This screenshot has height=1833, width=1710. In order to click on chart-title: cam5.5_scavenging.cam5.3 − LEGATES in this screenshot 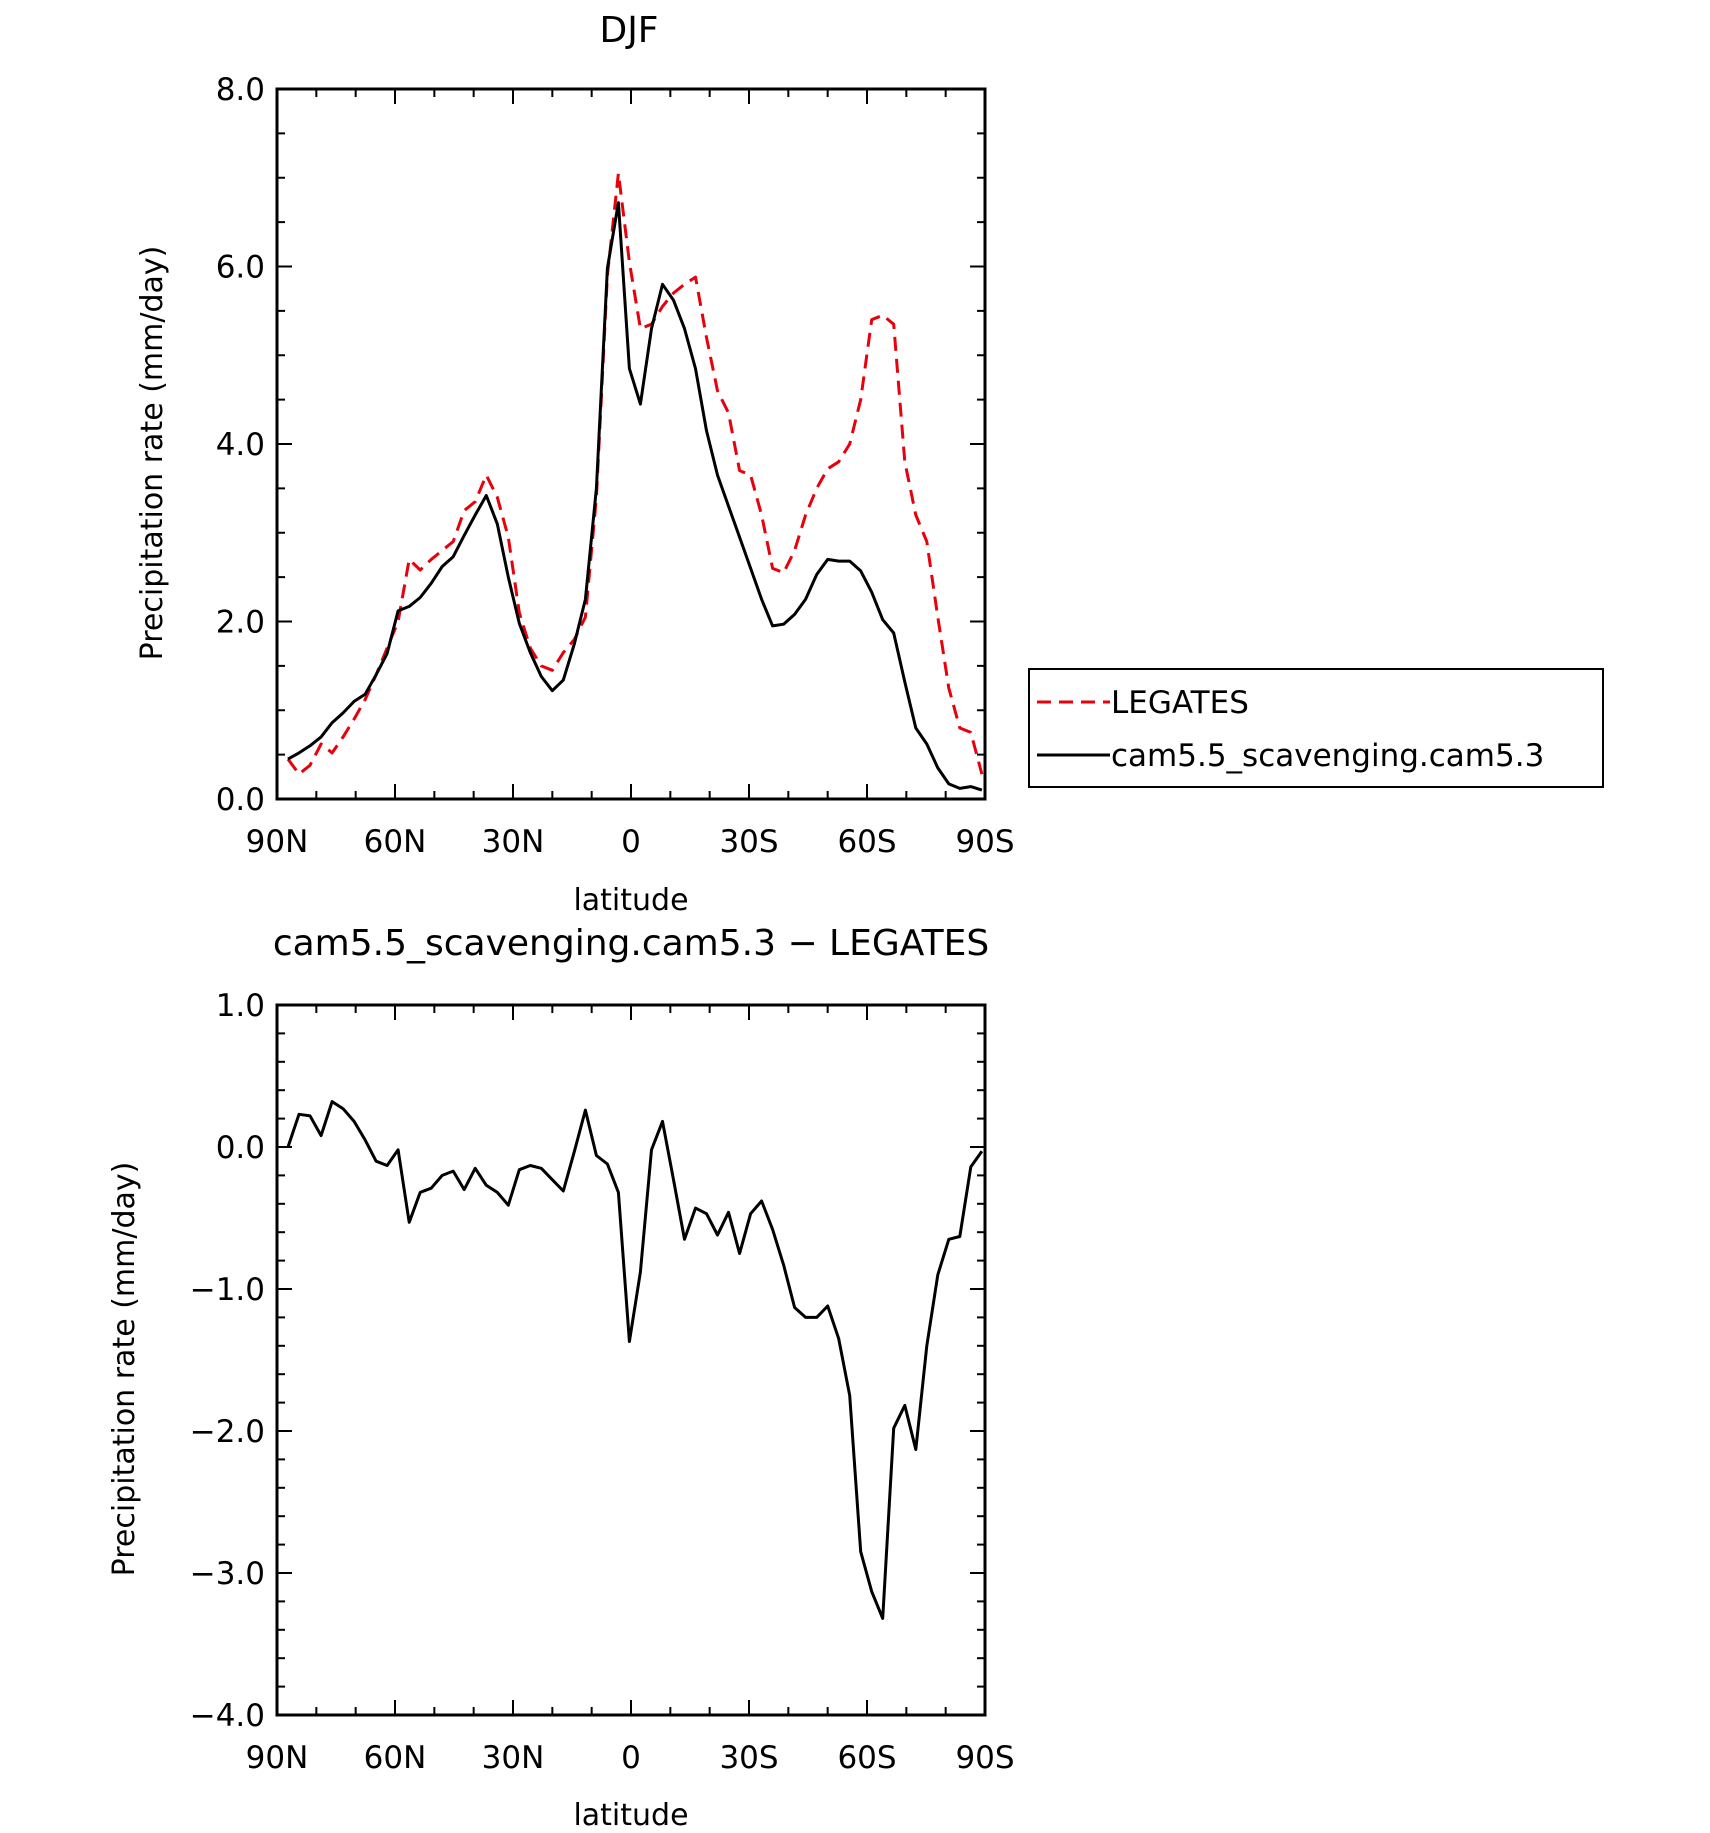, I will do `click(631, 943)`.